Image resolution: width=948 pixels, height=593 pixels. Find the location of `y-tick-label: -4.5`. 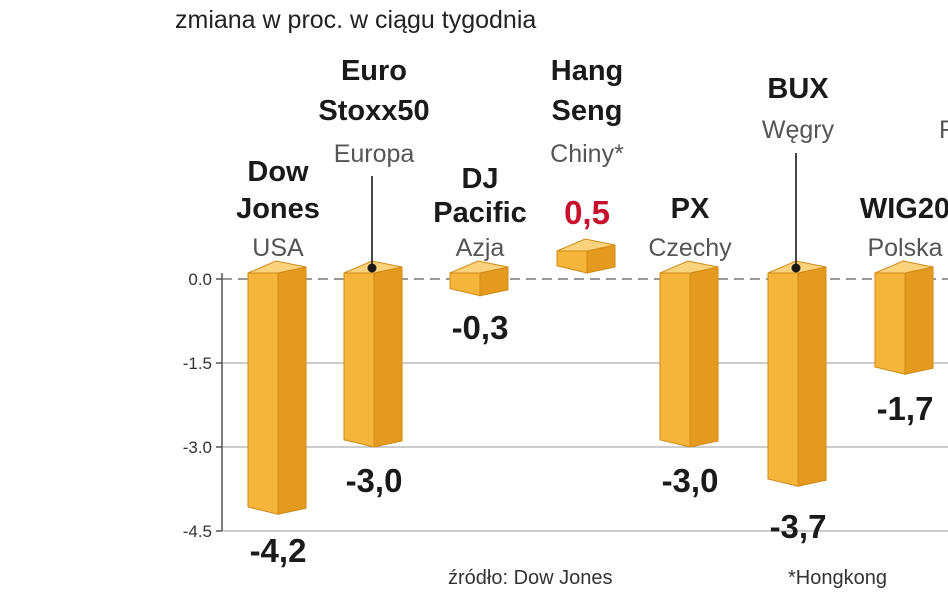

y-tick-label: -4.5 is located at coordinates (197, 531).